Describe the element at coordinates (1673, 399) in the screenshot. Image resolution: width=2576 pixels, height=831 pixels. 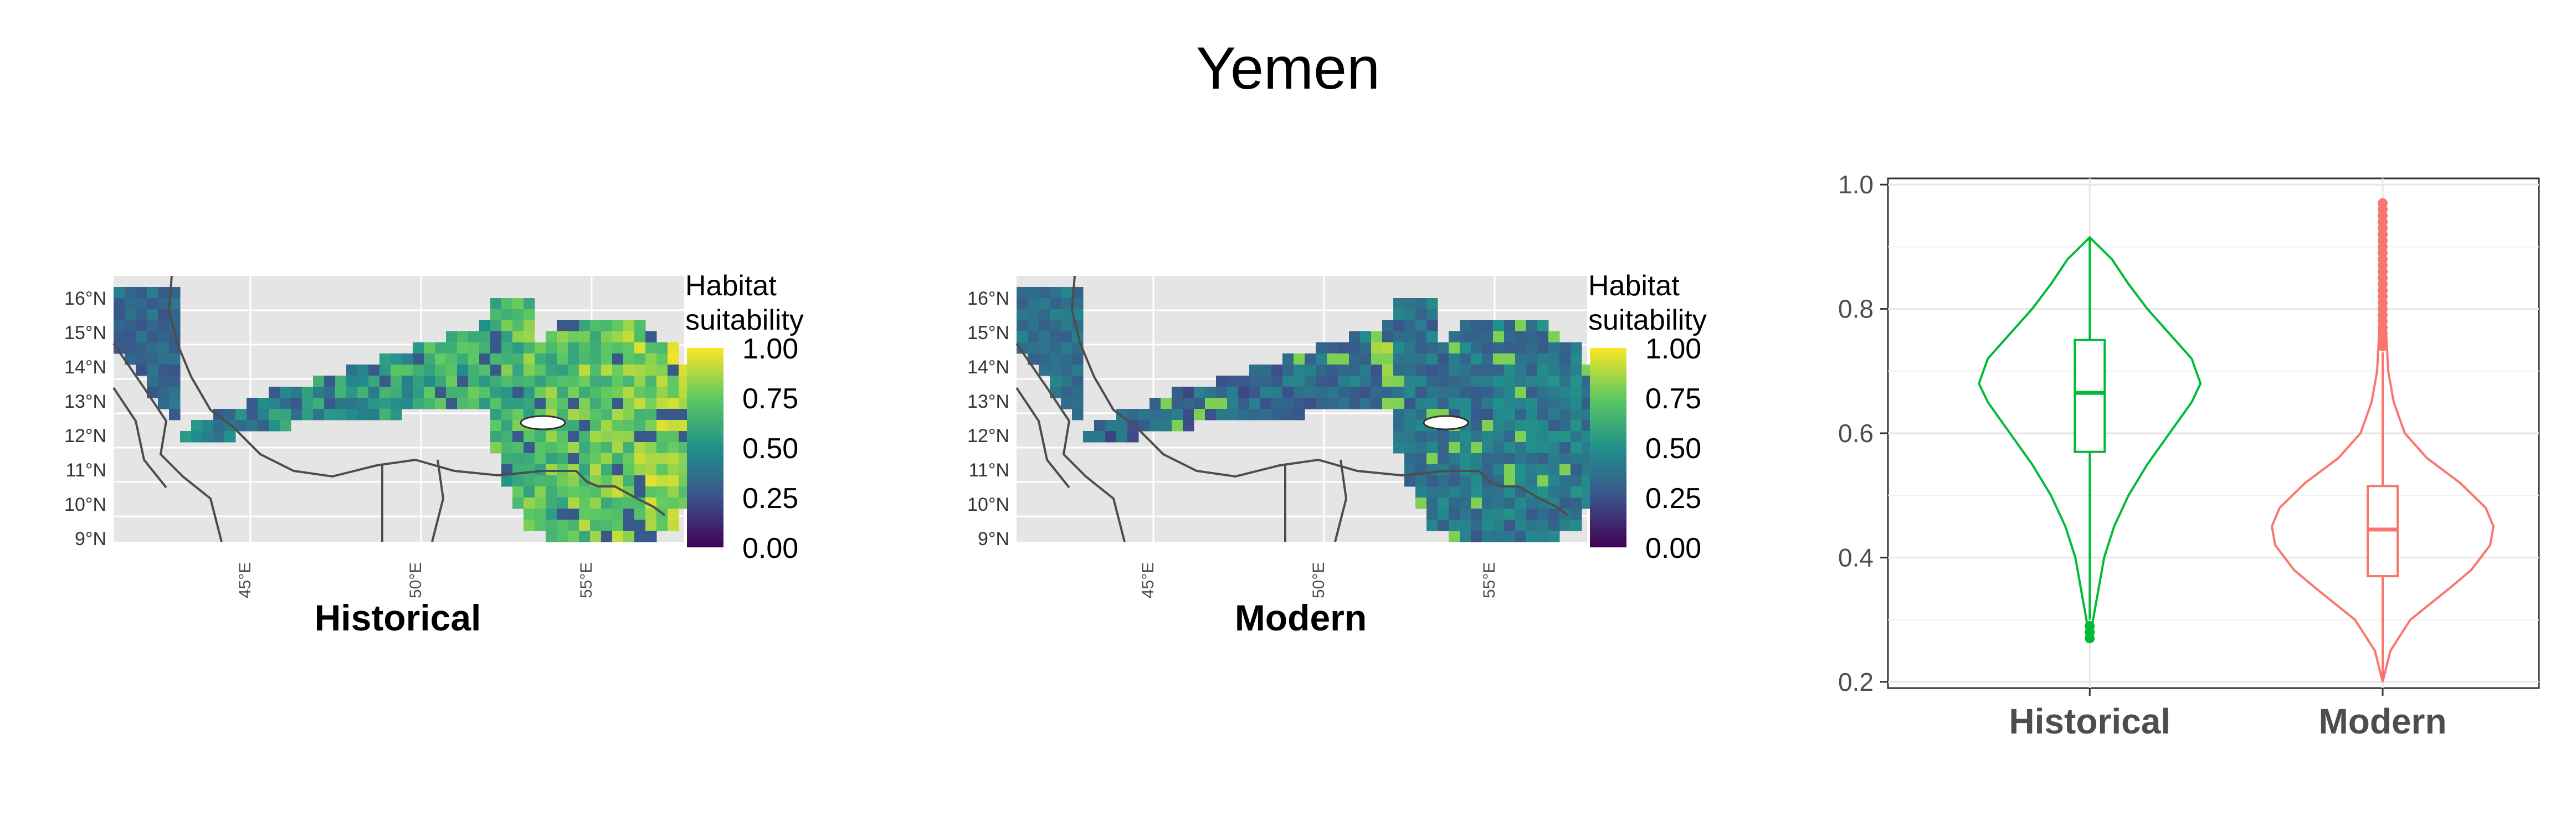
I see `legend-tick: 0.75` at that location.